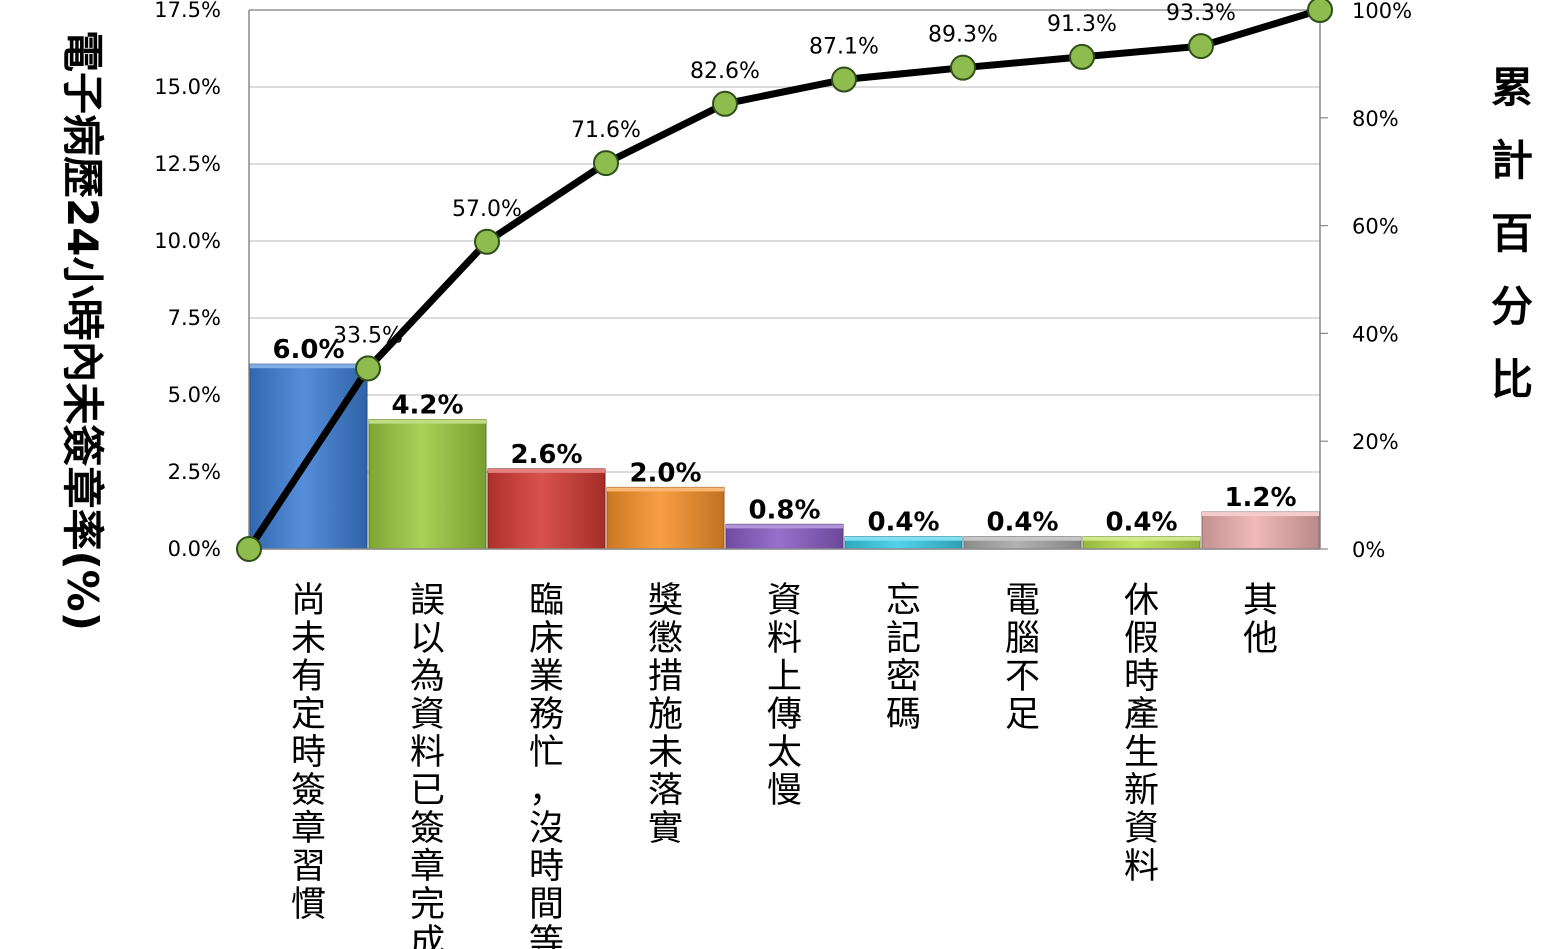  I want to click on category-label: 其他, so click(1260, 620).